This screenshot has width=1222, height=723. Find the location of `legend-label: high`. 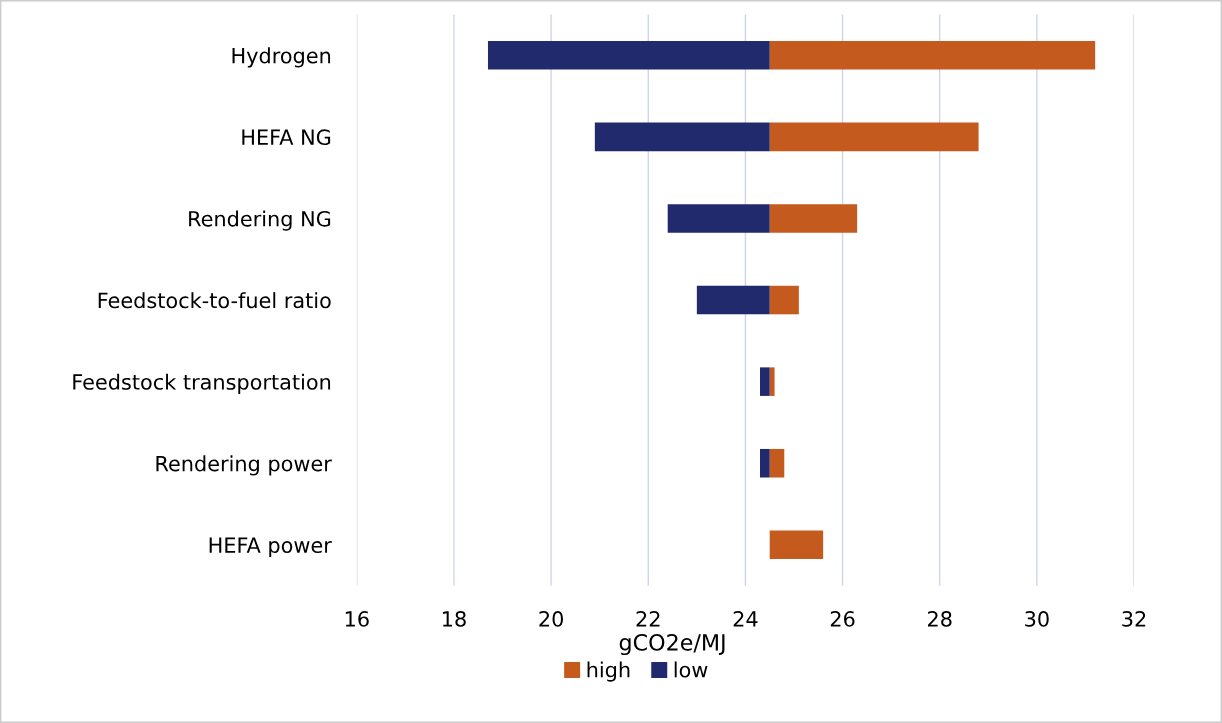

legend-label: high is located at coordinates (608, 671).